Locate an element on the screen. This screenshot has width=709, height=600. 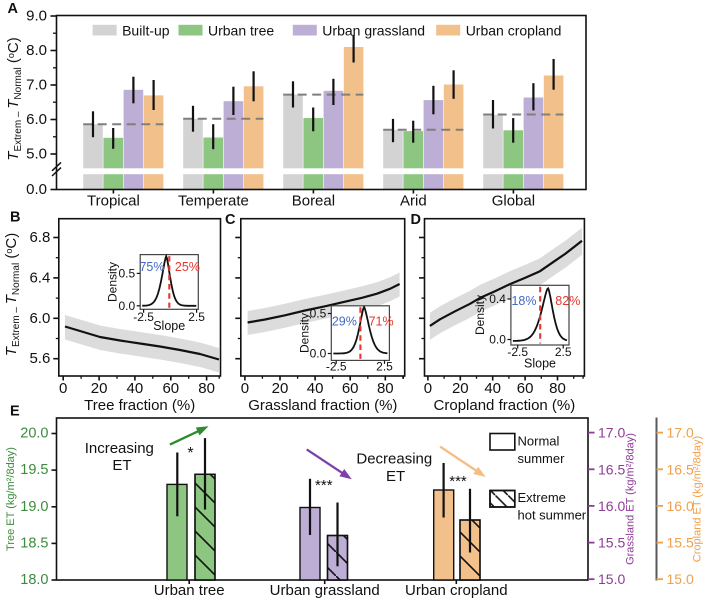
svg-text: 29% is located at coordinates (344, 322).